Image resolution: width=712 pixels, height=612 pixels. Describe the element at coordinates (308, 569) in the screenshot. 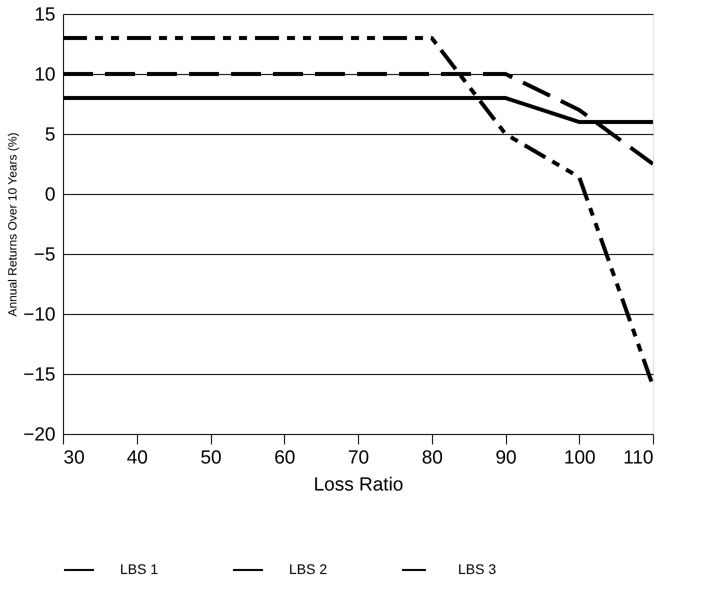

I see `legend-label: LBS 2` at that location.